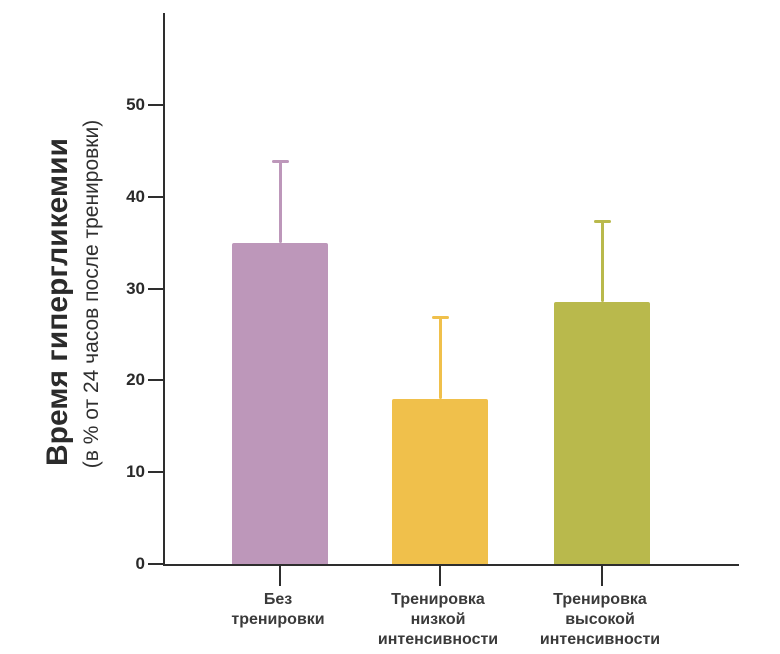 Image resolution: width=780 pixels, height=654 pixels. What do you see at coordinates (135, 380) in the screenshot?
I see `y-tick-label: 20` at bounding box center [135, 380].